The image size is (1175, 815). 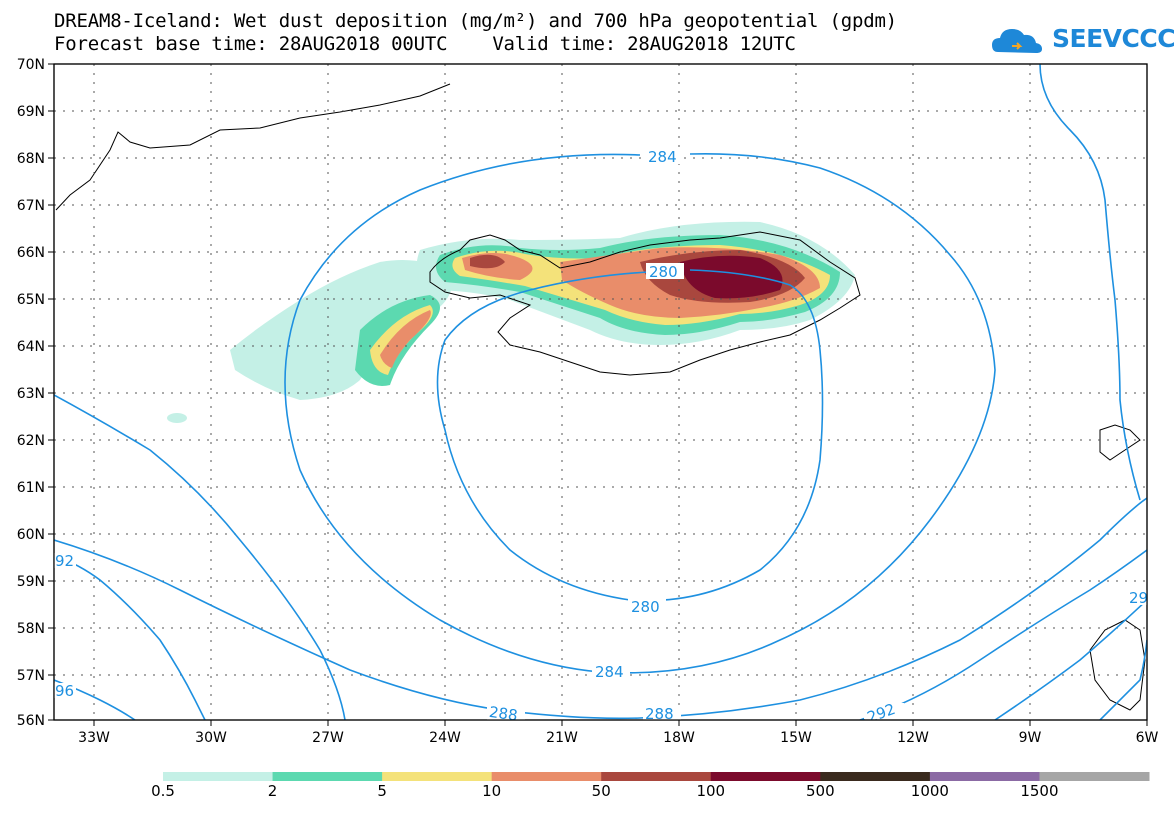 I want to click on lat-label: 67N, so click(x=31, y=206).